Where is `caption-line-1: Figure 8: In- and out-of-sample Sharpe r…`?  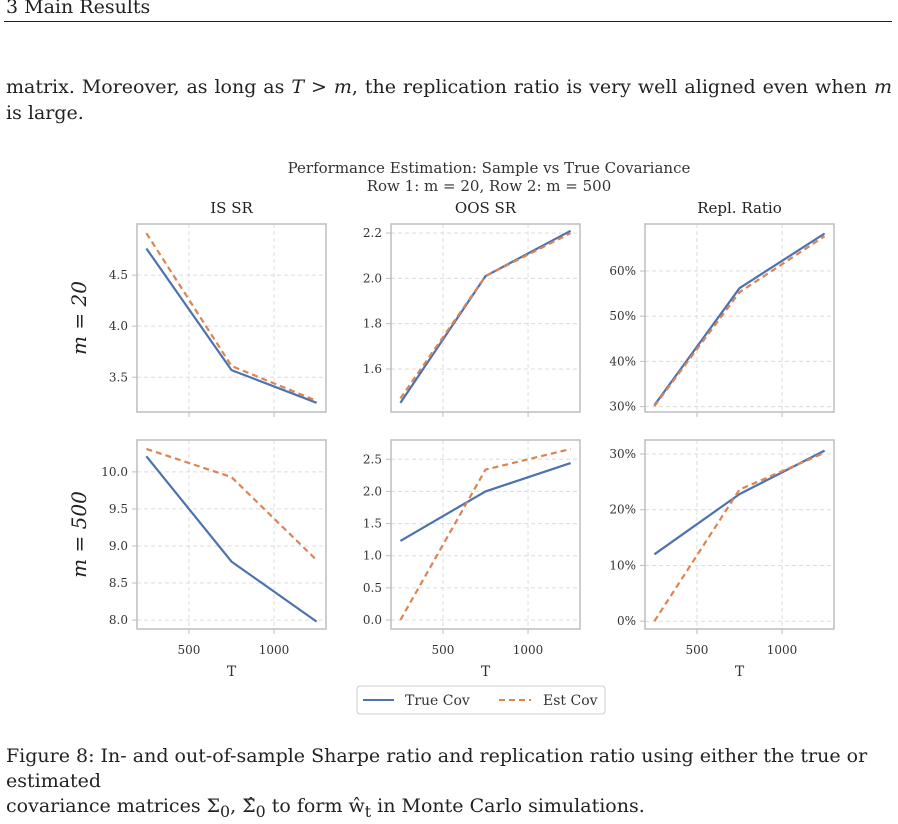 caption-line-1: Figure 8: In- and out-of-sample Sharpe r… is located at coordinates (437, 768).